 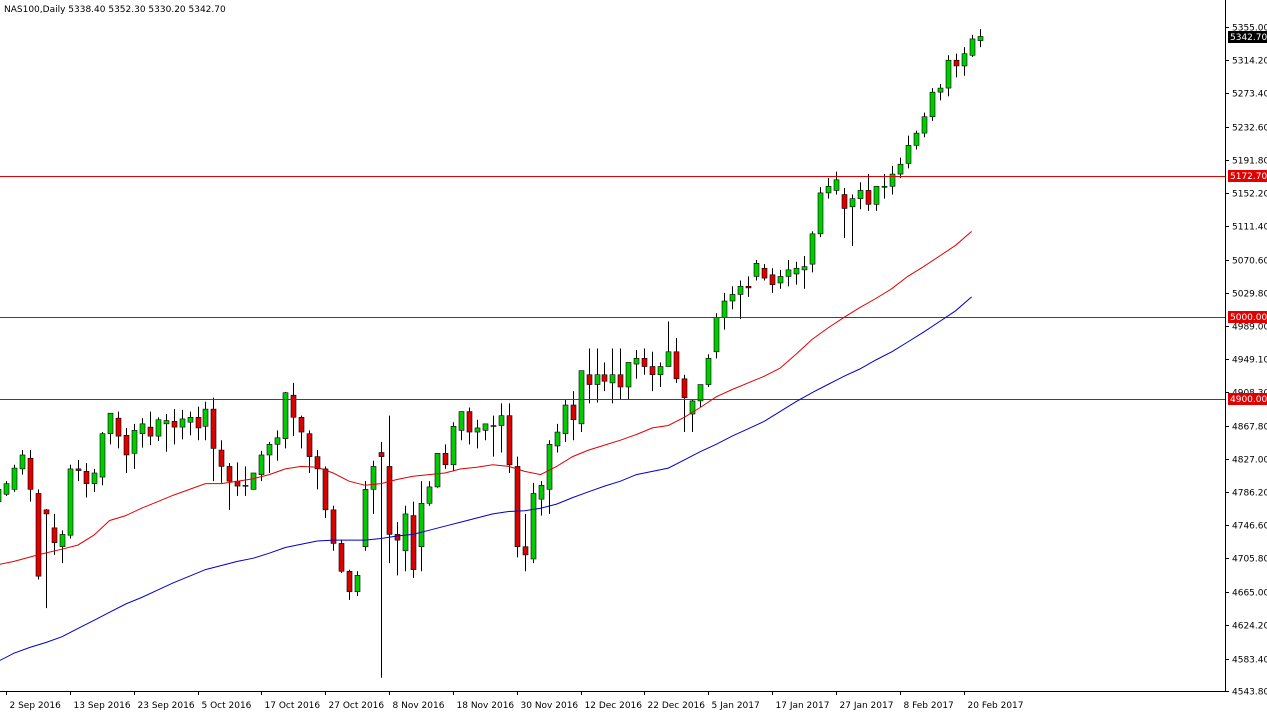 I want to click on time-tick-label: 20 Feb 2017, so click(x=996, y=706).